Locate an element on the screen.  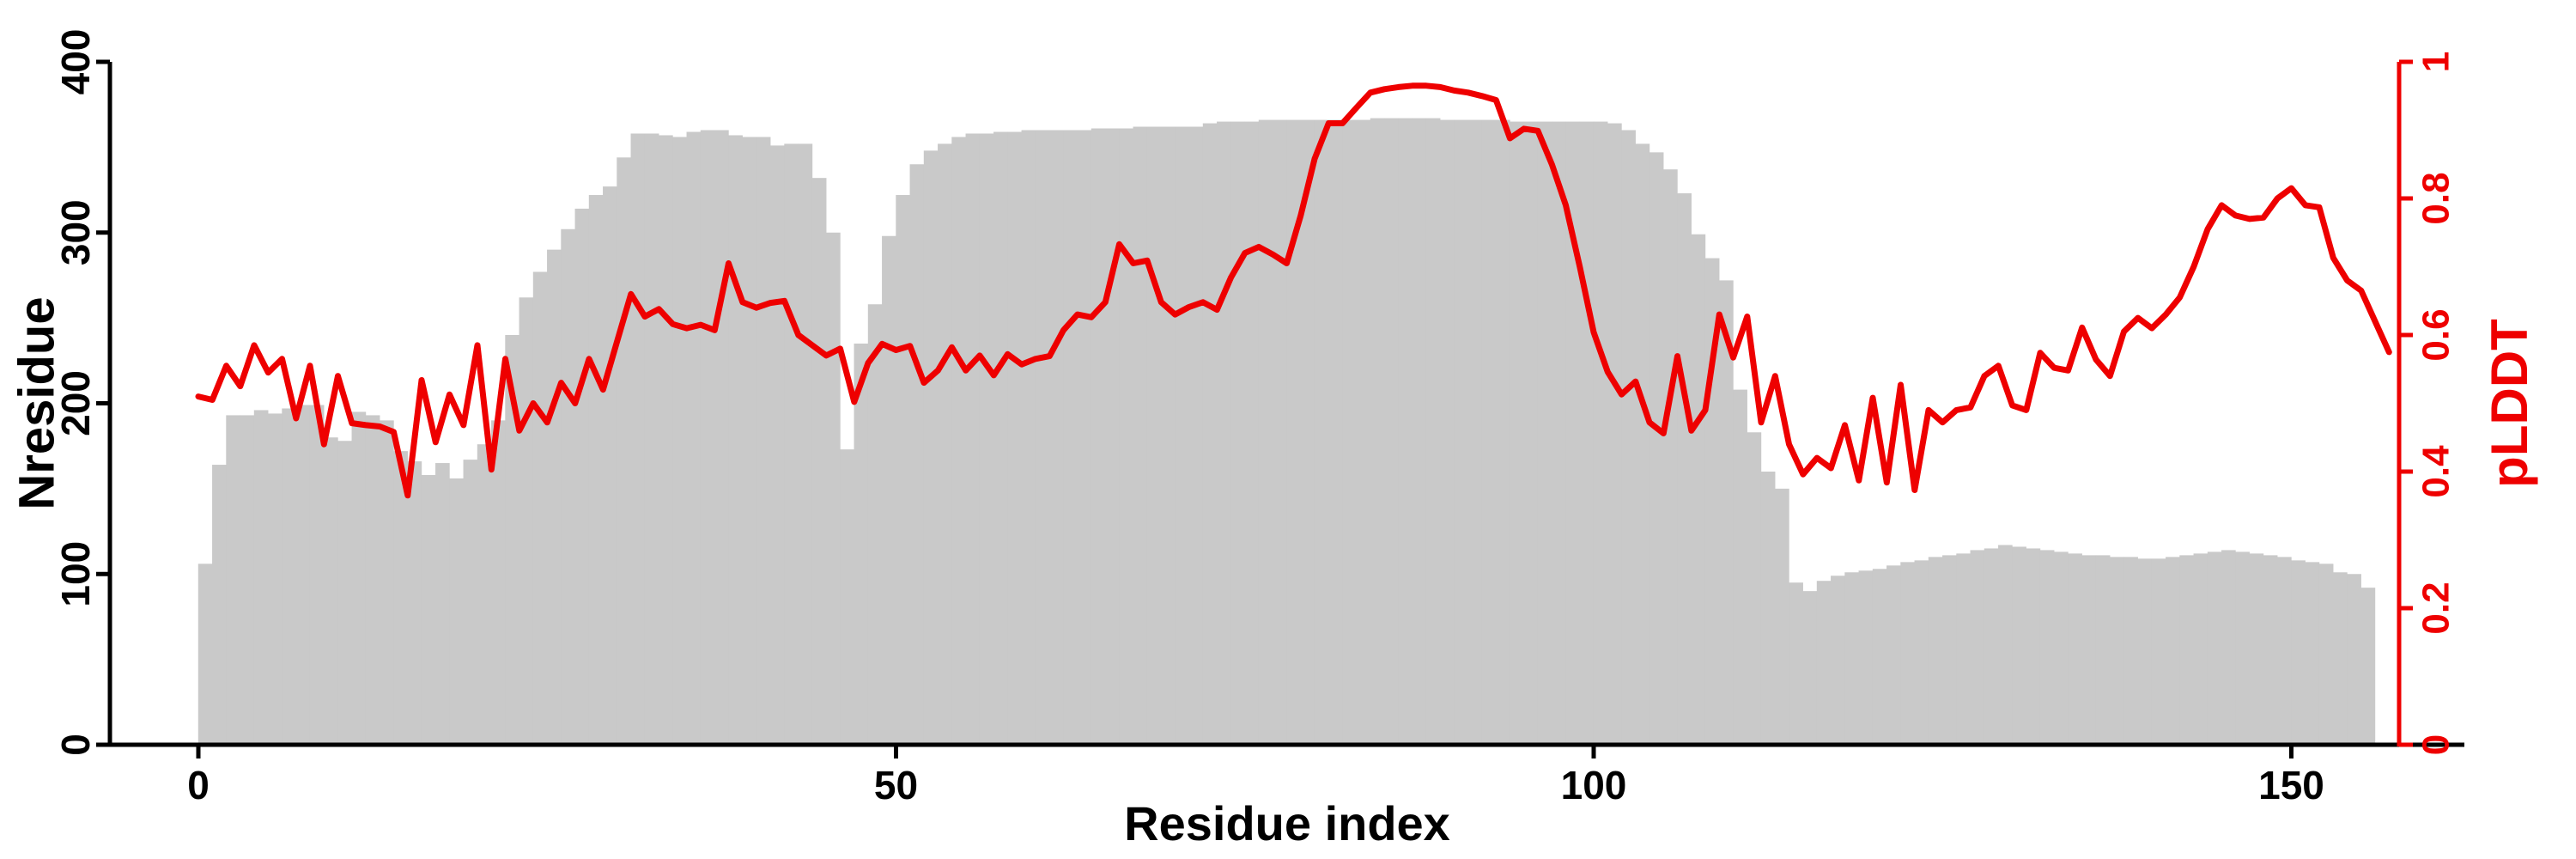
y-axis-right-tick-label-0.2: 0.2 is located at coordinates (2436, 608).